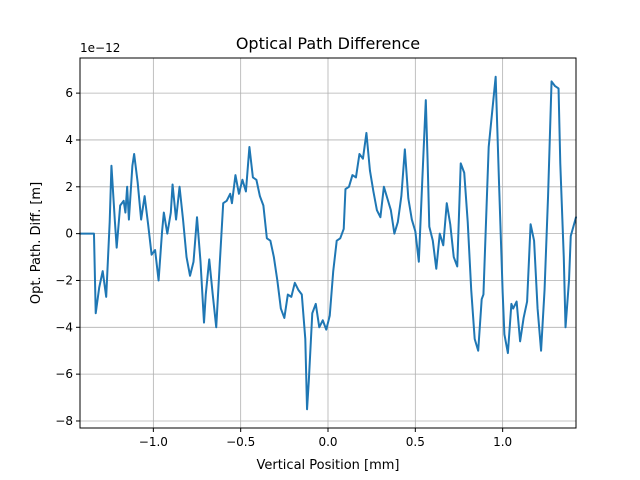  I want to click on y-tick-label: 0, so click(69, 234).